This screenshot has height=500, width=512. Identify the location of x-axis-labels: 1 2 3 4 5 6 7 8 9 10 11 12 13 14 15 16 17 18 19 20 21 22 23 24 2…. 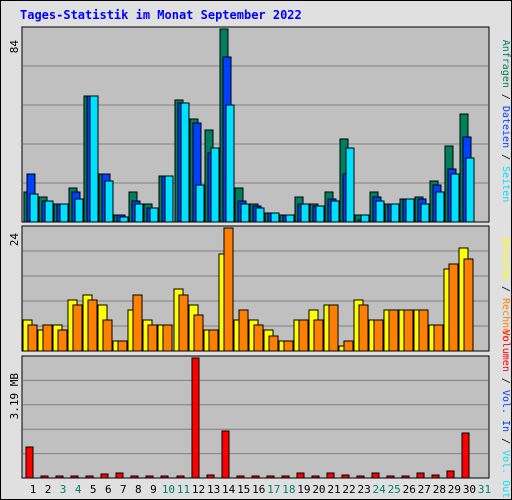
(260, 489).